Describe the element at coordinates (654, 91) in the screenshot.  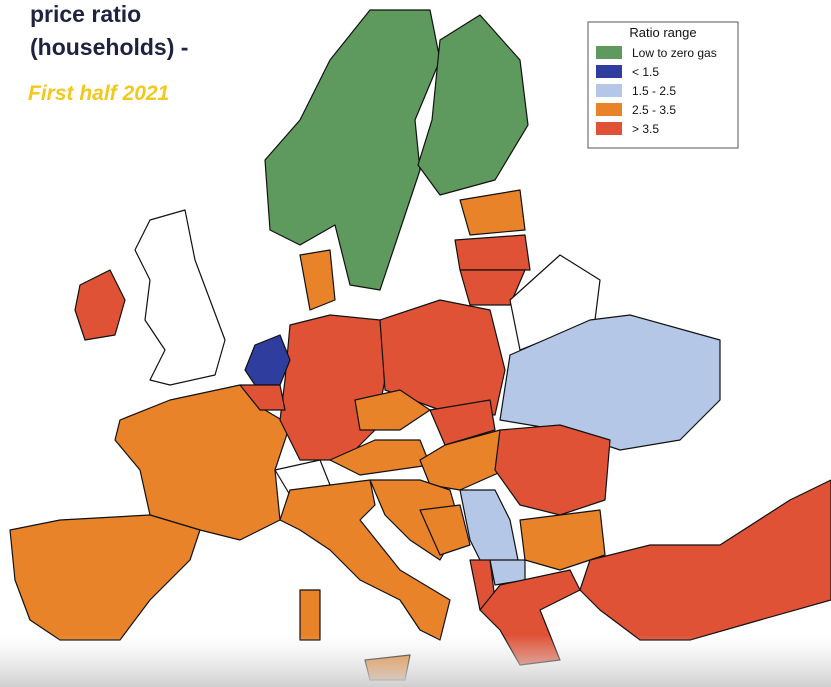
I see `legend-label: 1.5 - 2.5` at that location.